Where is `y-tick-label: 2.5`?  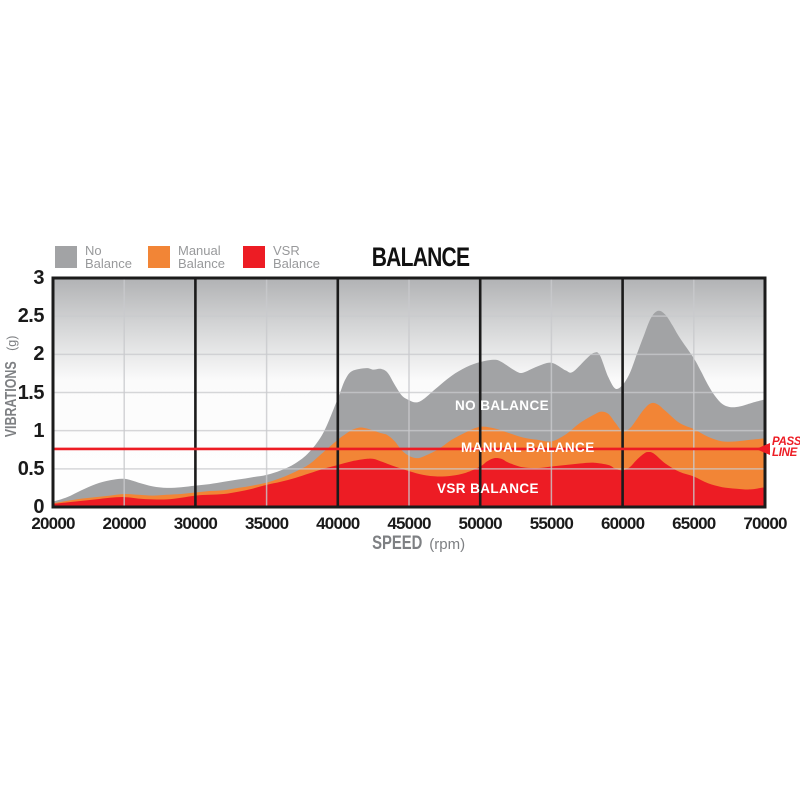
y-tick-label: 2.5 is located at coordinates (31, 316).